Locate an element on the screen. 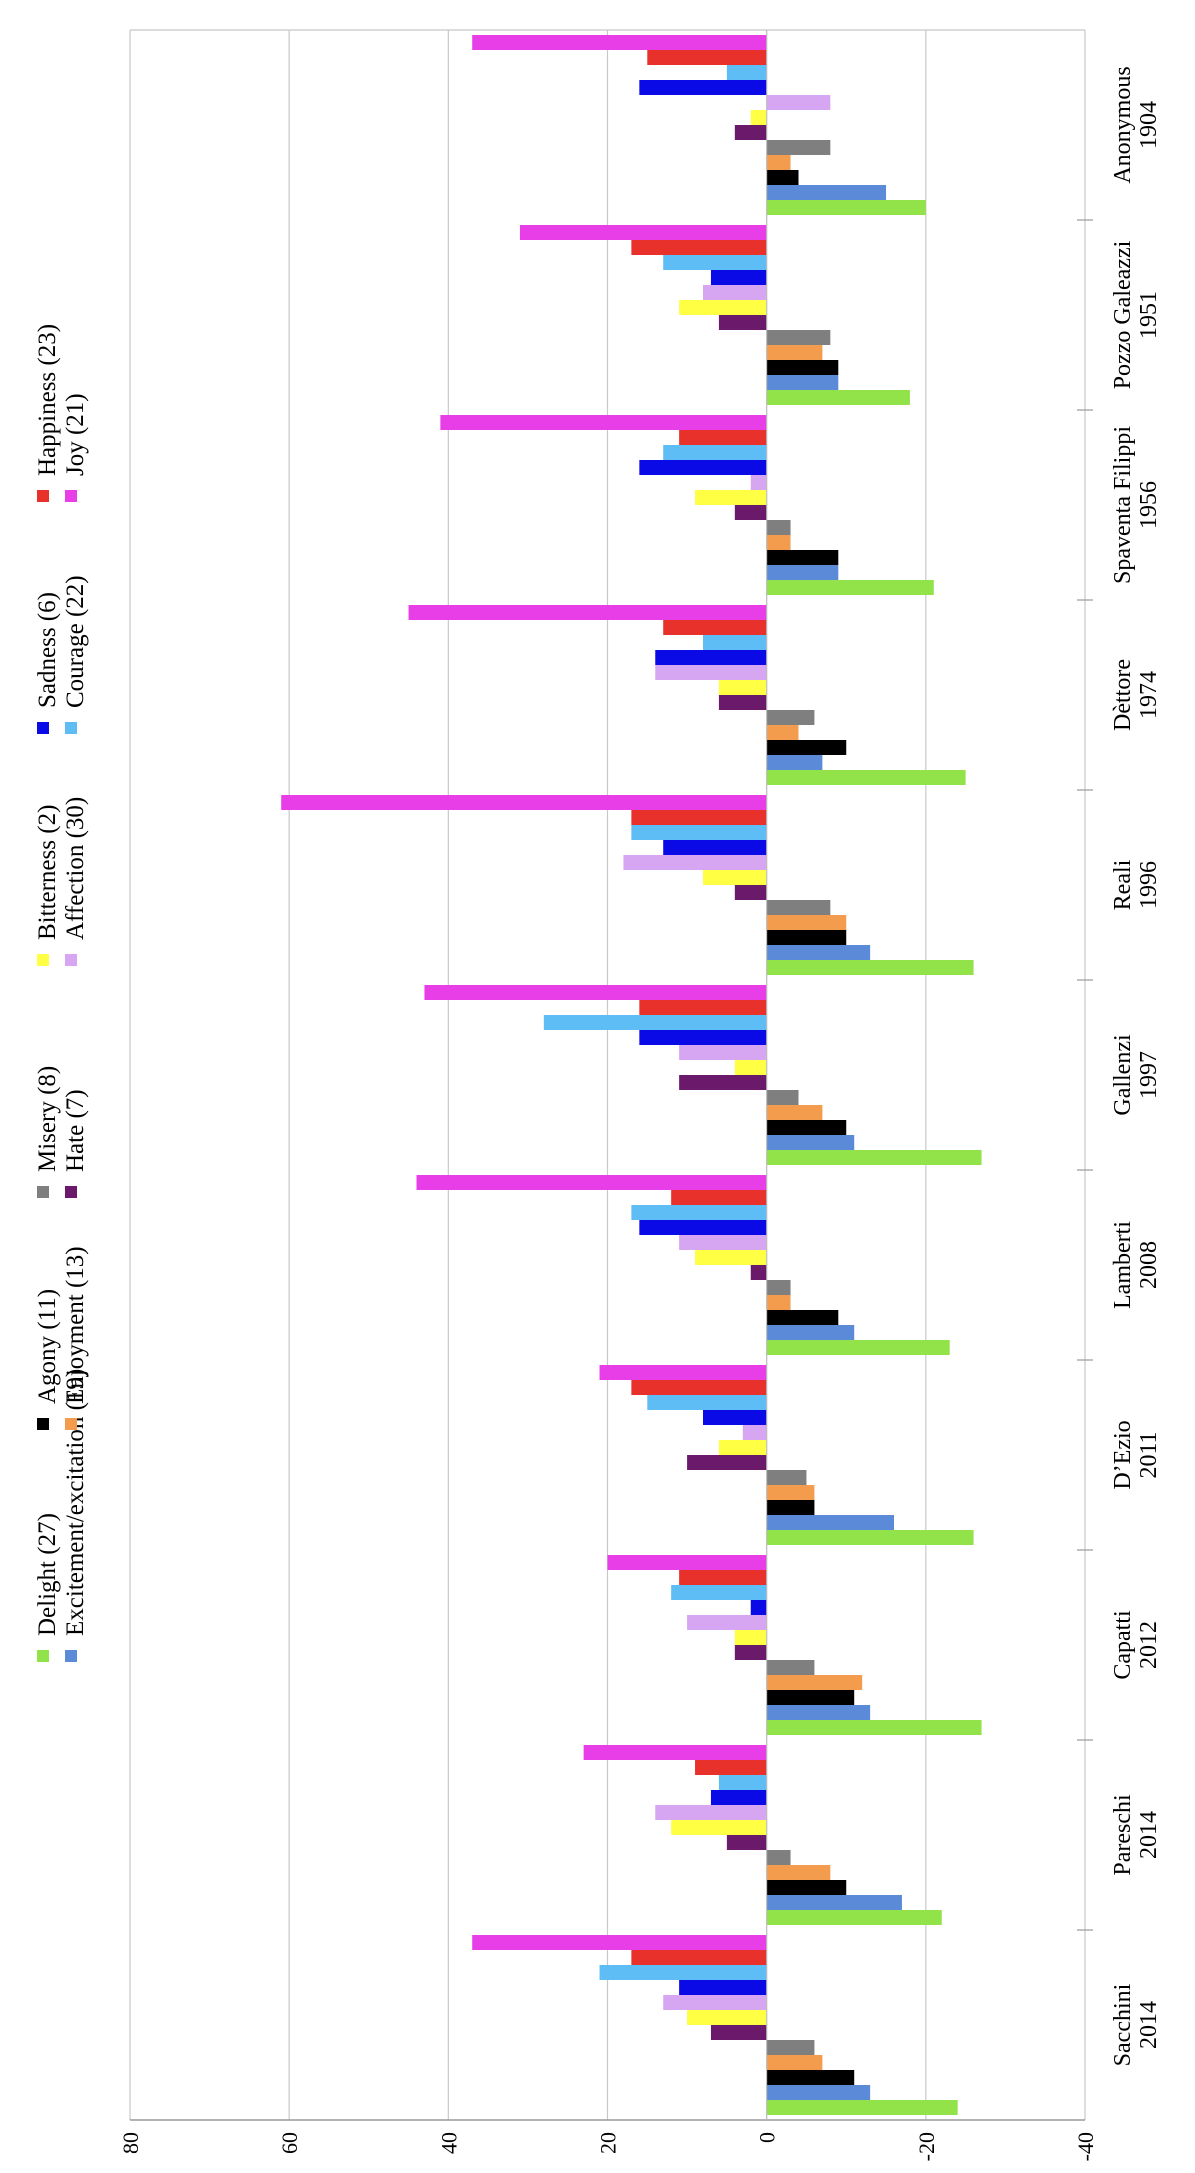 The width and height of the screenshot is (1195, 2173). value-tick-label: 80 is located at coordinates (130, 2143).